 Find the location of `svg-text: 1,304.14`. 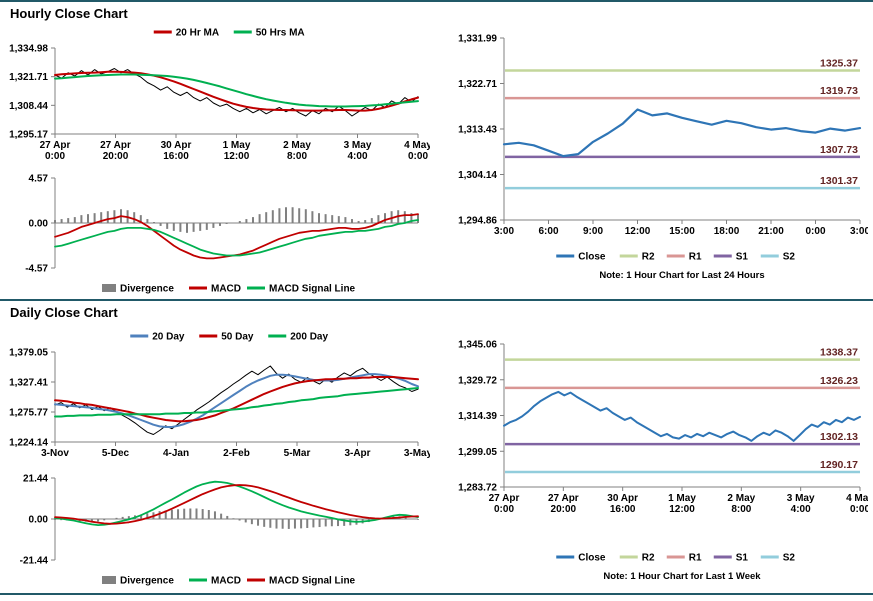

svg-text: 1,304.14 is located at coordinates (477, 175).